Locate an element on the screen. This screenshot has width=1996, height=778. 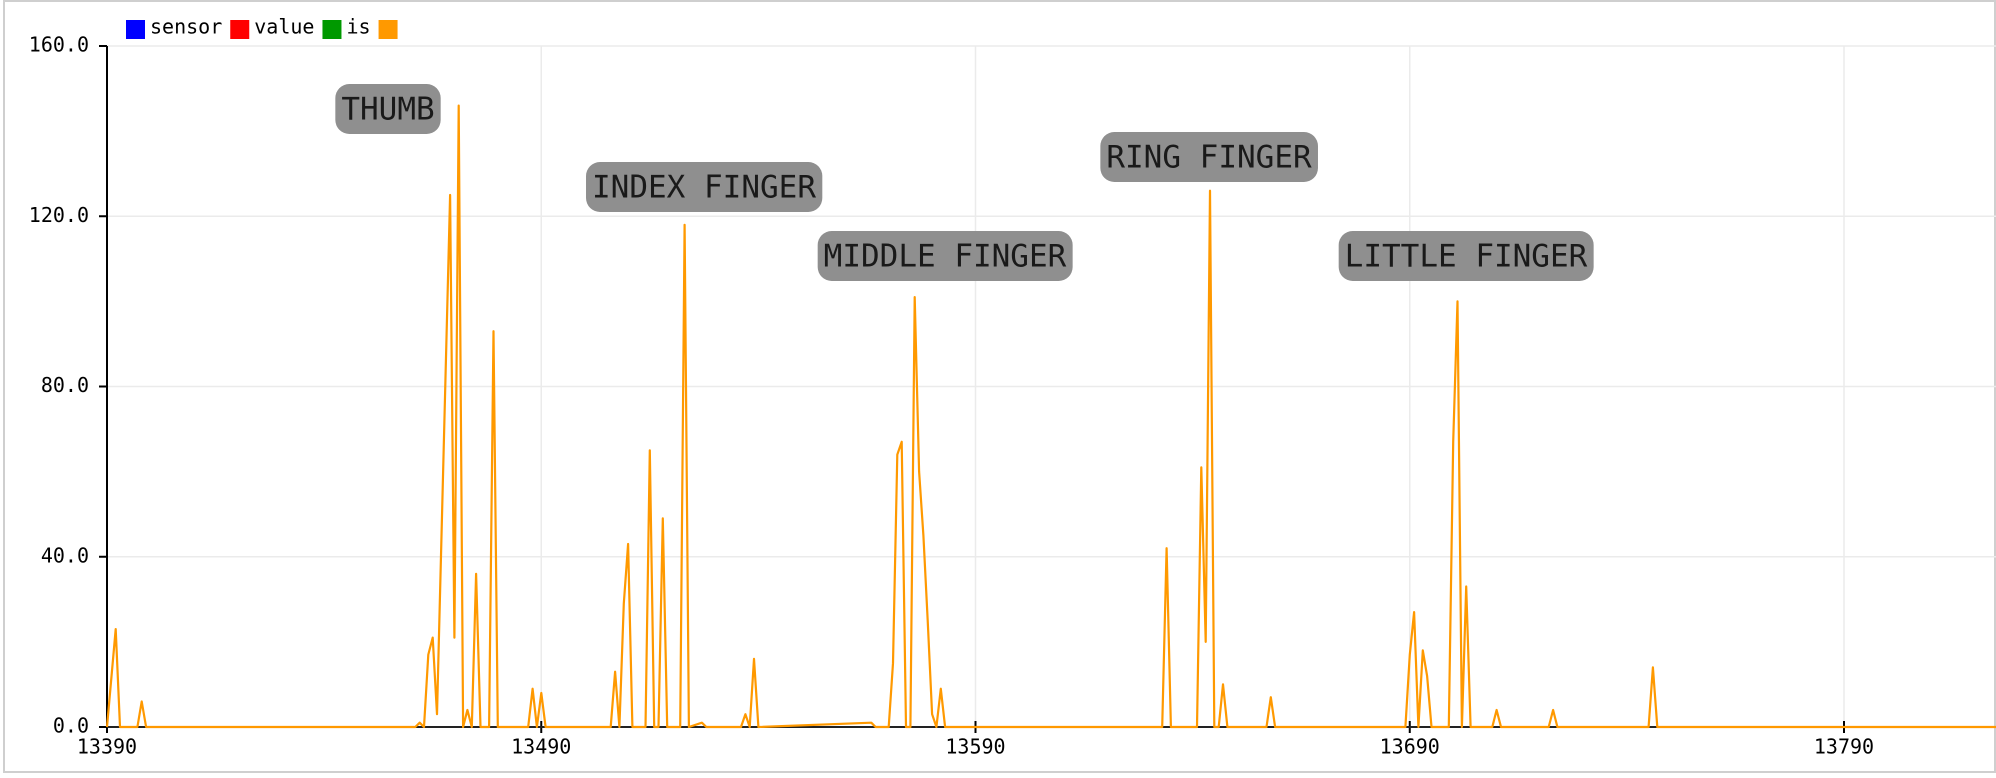
legend-label: value is located at coordinates (284, 27).